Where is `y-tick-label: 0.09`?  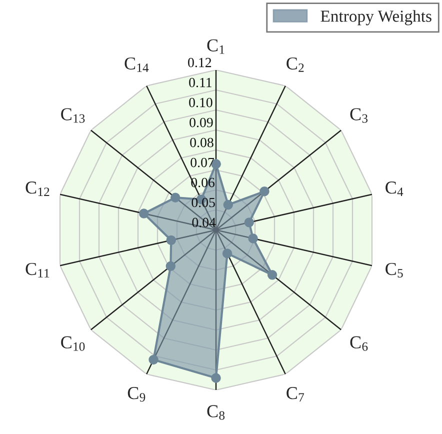
y-tick-label: 0.09 is located at coordinates (201, 123).